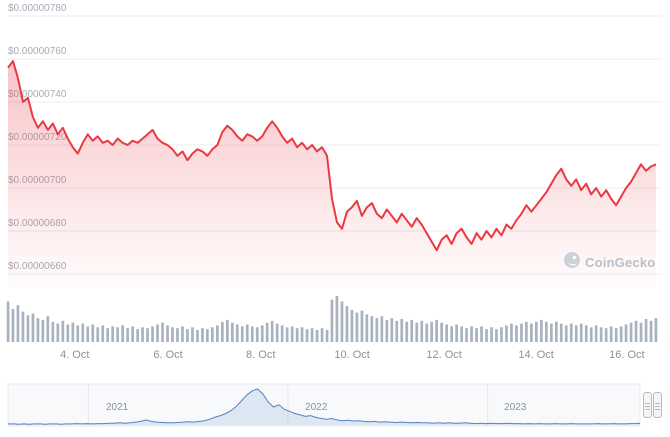 Image resolution: width=670 pixels, height=437 pixels. Describe the element at coordinates (351, 355) in the screenshot. I see `x-axis-label: 10. Oct` at that location.